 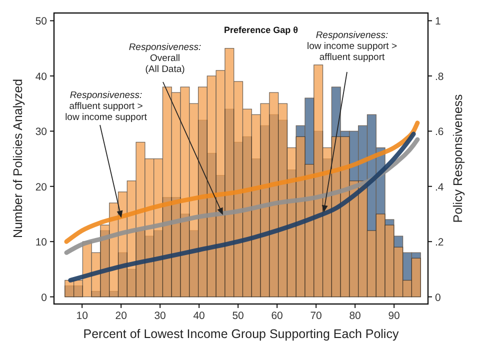 What do you see at coordinates (44, 298) in the screenshot?
I see `y-tick-label: 0` at bounding box center [44, 298].